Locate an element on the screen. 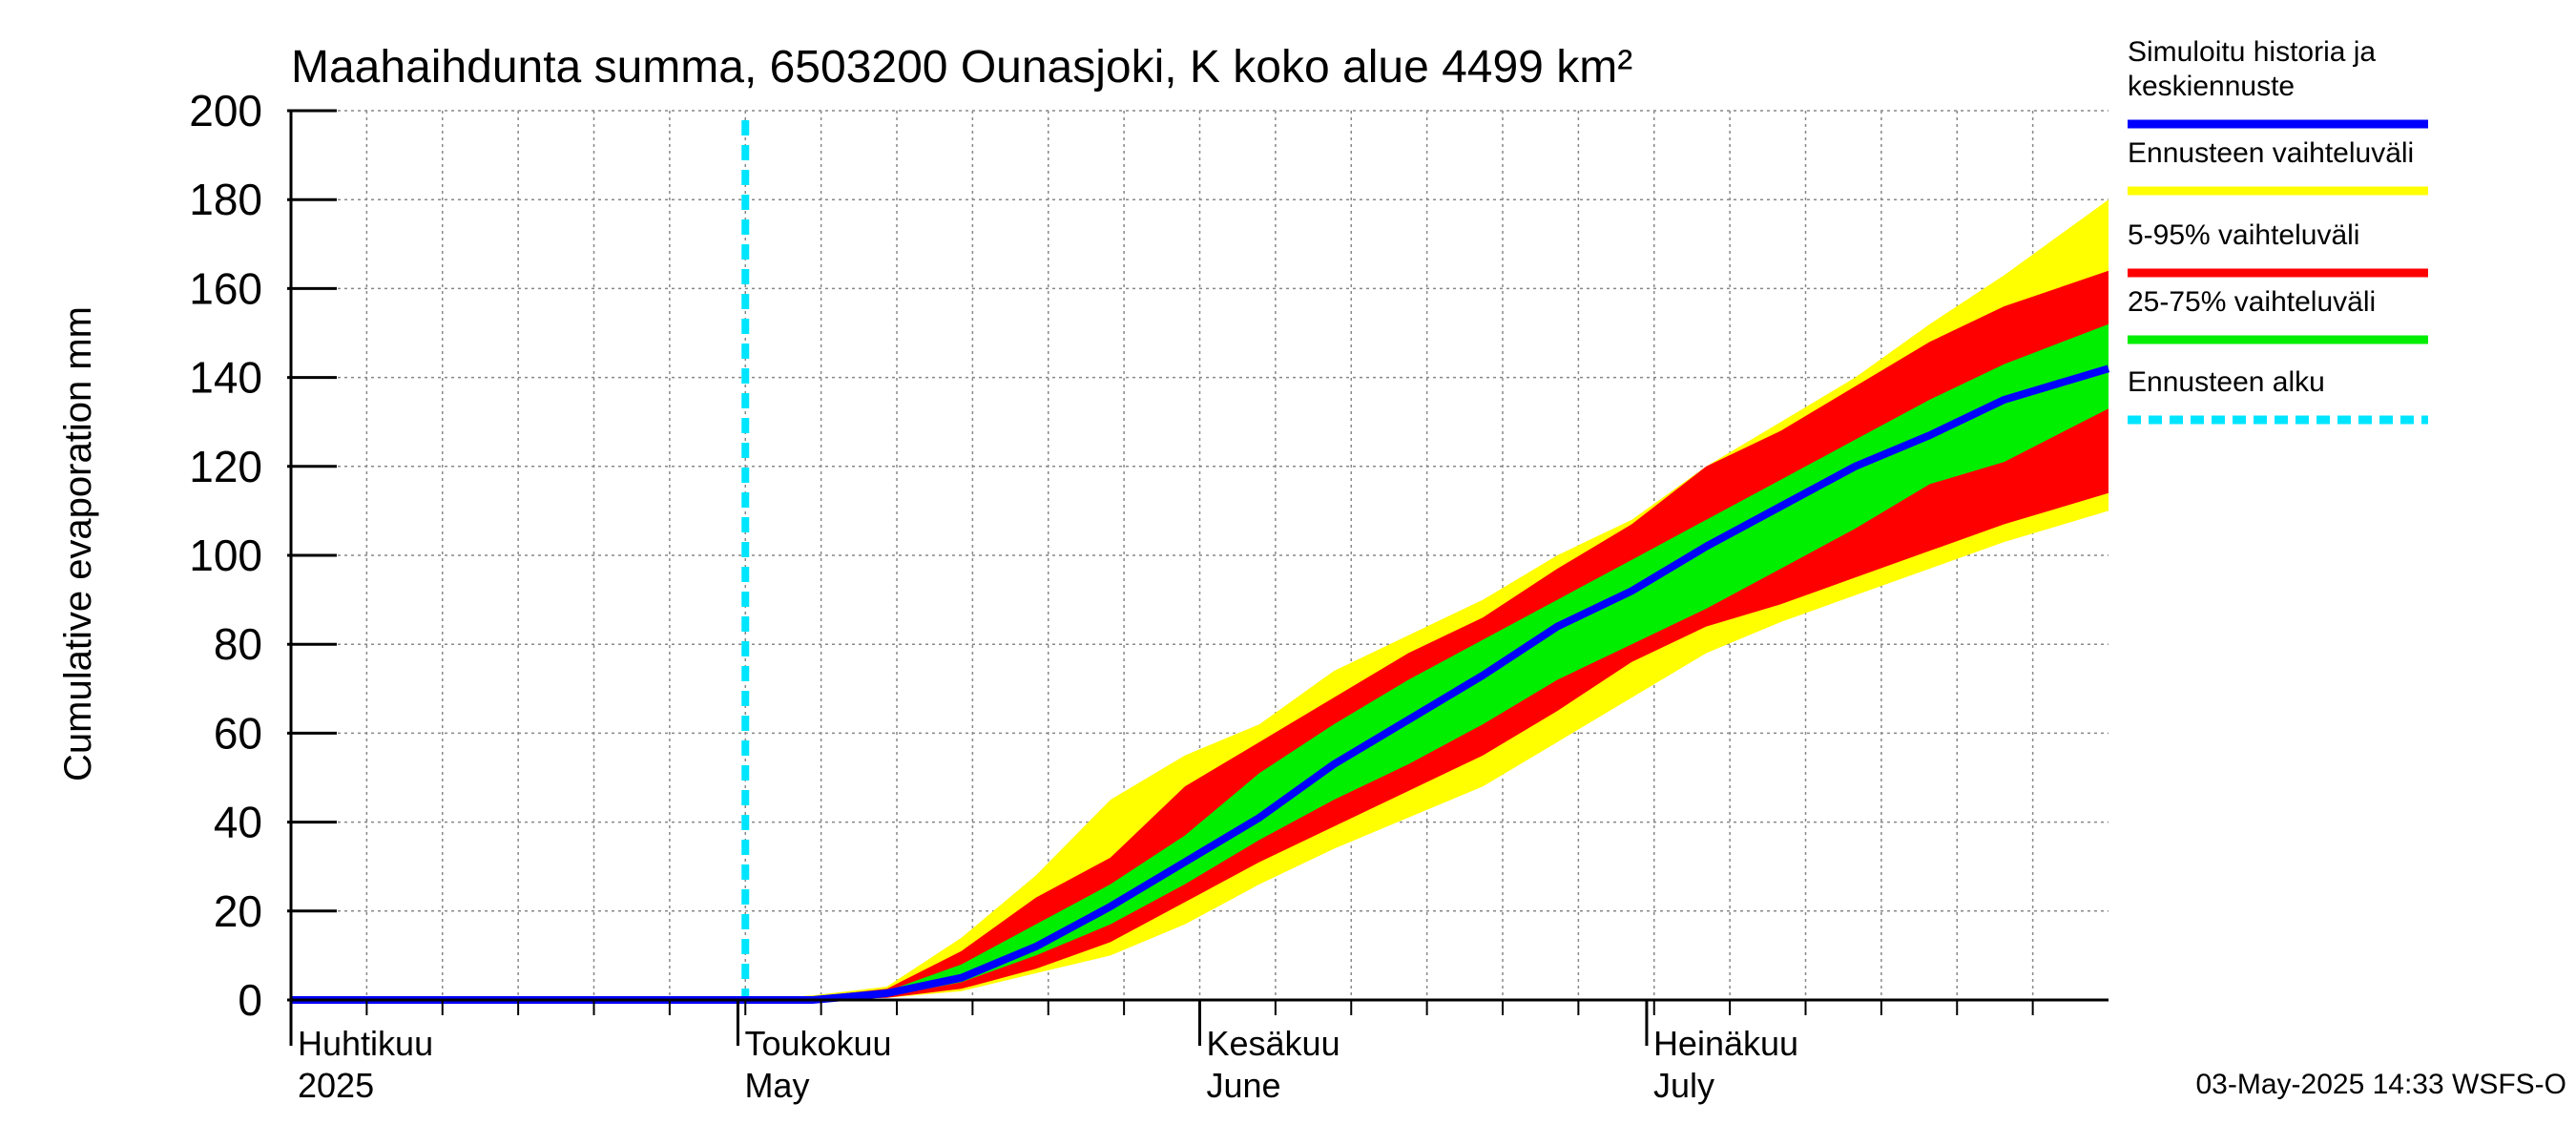 This screenshot has width=2576, height=1145. y-tick-label: 160 is located at coordinates (225, 288).